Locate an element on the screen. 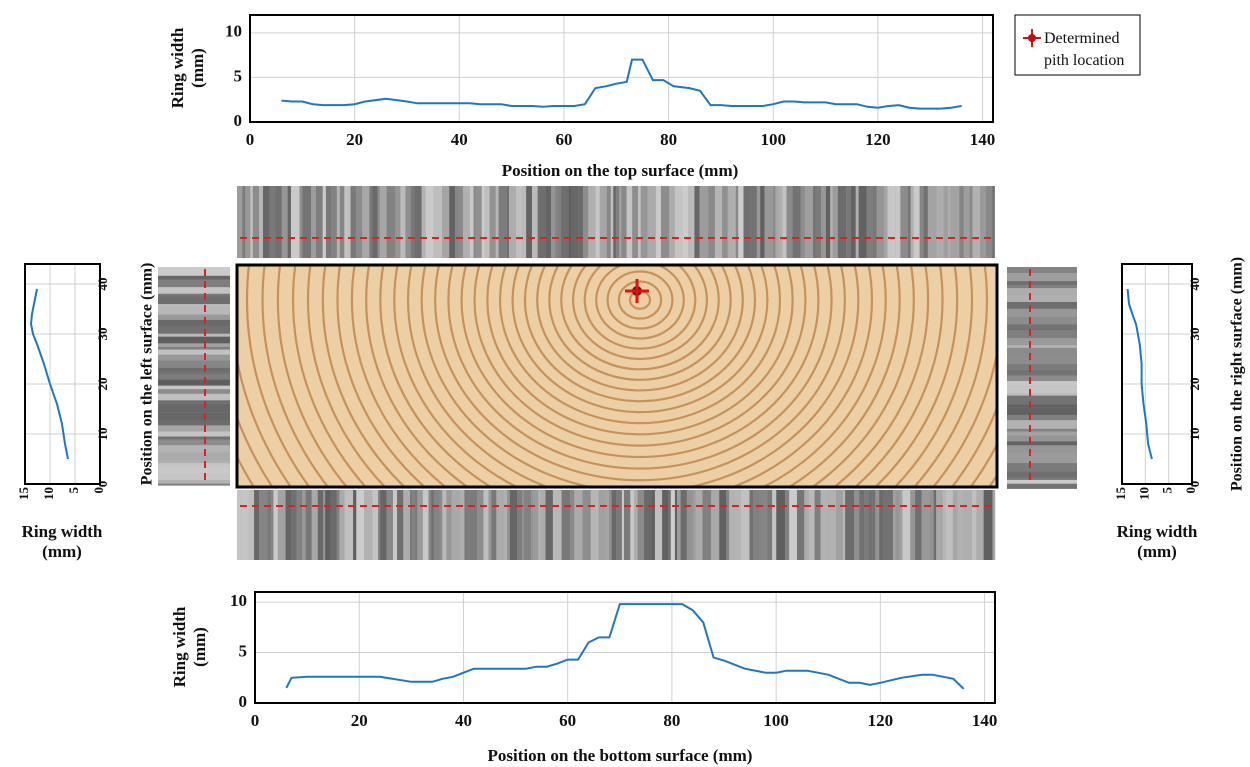  y-tick-label: 5 is located at coordinates (73, 490).